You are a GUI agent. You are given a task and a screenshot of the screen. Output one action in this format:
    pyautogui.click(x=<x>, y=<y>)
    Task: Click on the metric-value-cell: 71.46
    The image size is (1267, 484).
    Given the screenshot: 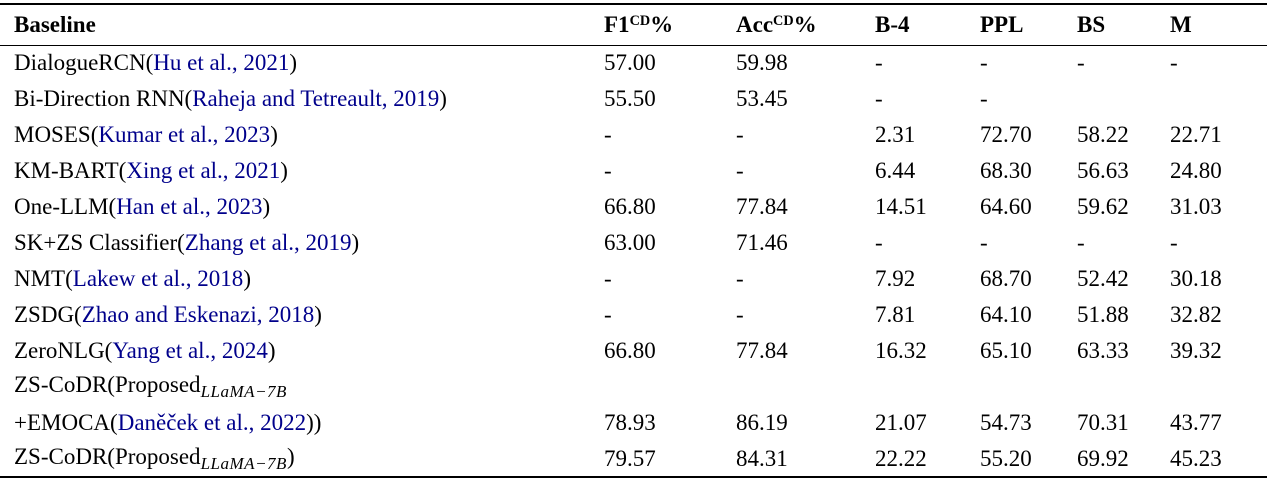 What is the action you would take?
    pyautogui.click(x=762, y=242)
    